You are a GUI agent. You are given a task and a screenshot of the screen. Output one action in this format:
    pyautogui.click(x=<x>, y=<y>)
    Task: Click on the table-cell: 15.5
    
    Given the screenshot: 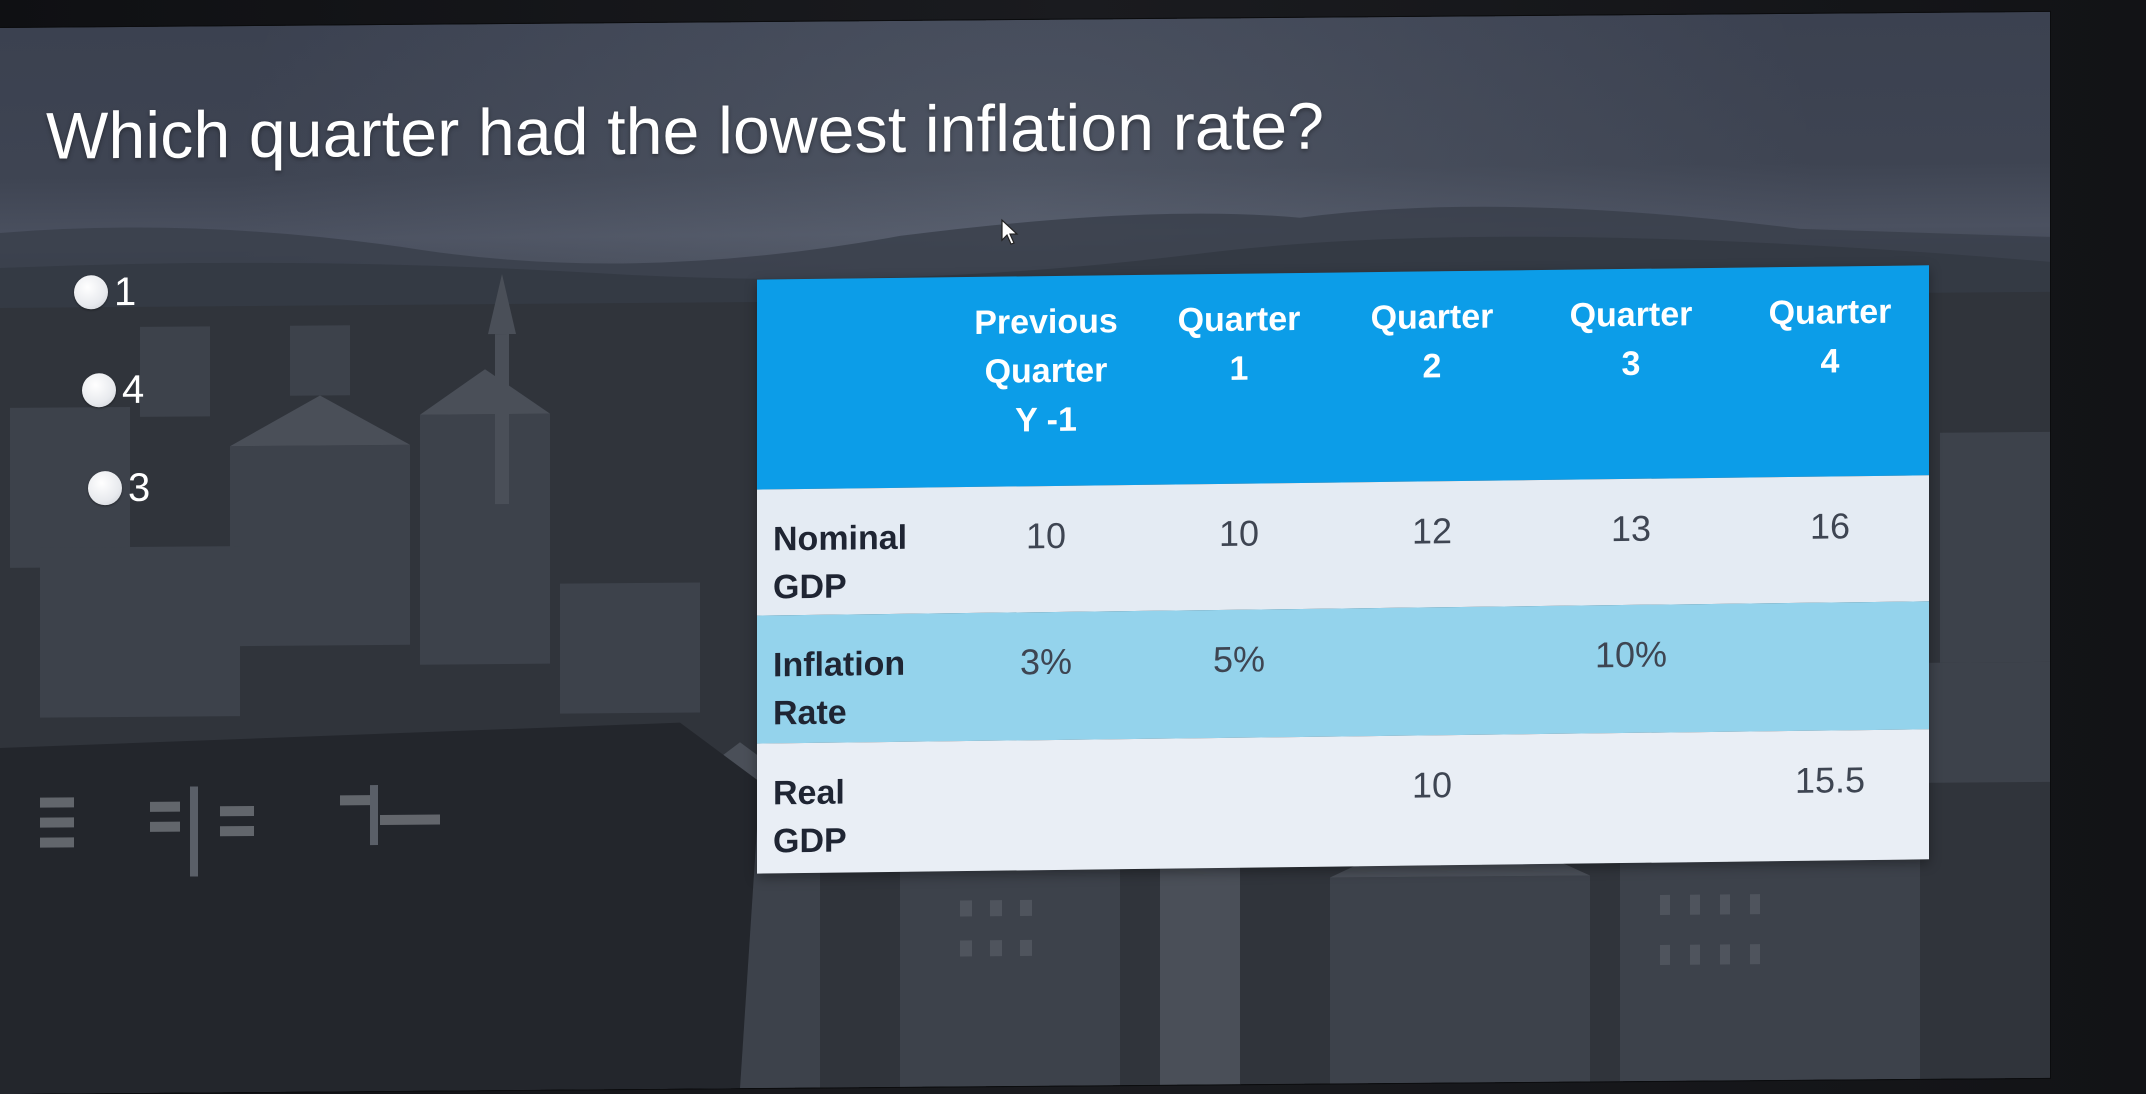 What is the action you would take?
    pyautogui.click(x=1830, y=780)
    